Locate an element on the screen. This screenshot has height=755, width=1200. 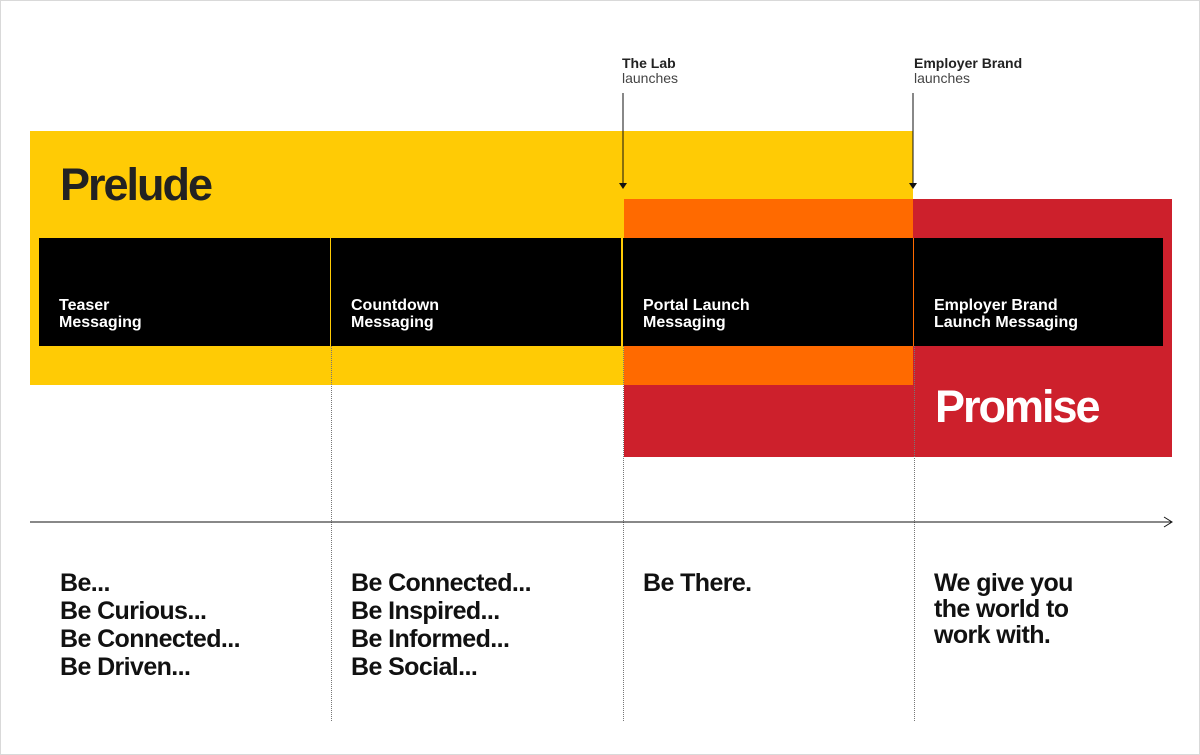
employer-brand-launch-arrow is located at coordinates (913, 141).